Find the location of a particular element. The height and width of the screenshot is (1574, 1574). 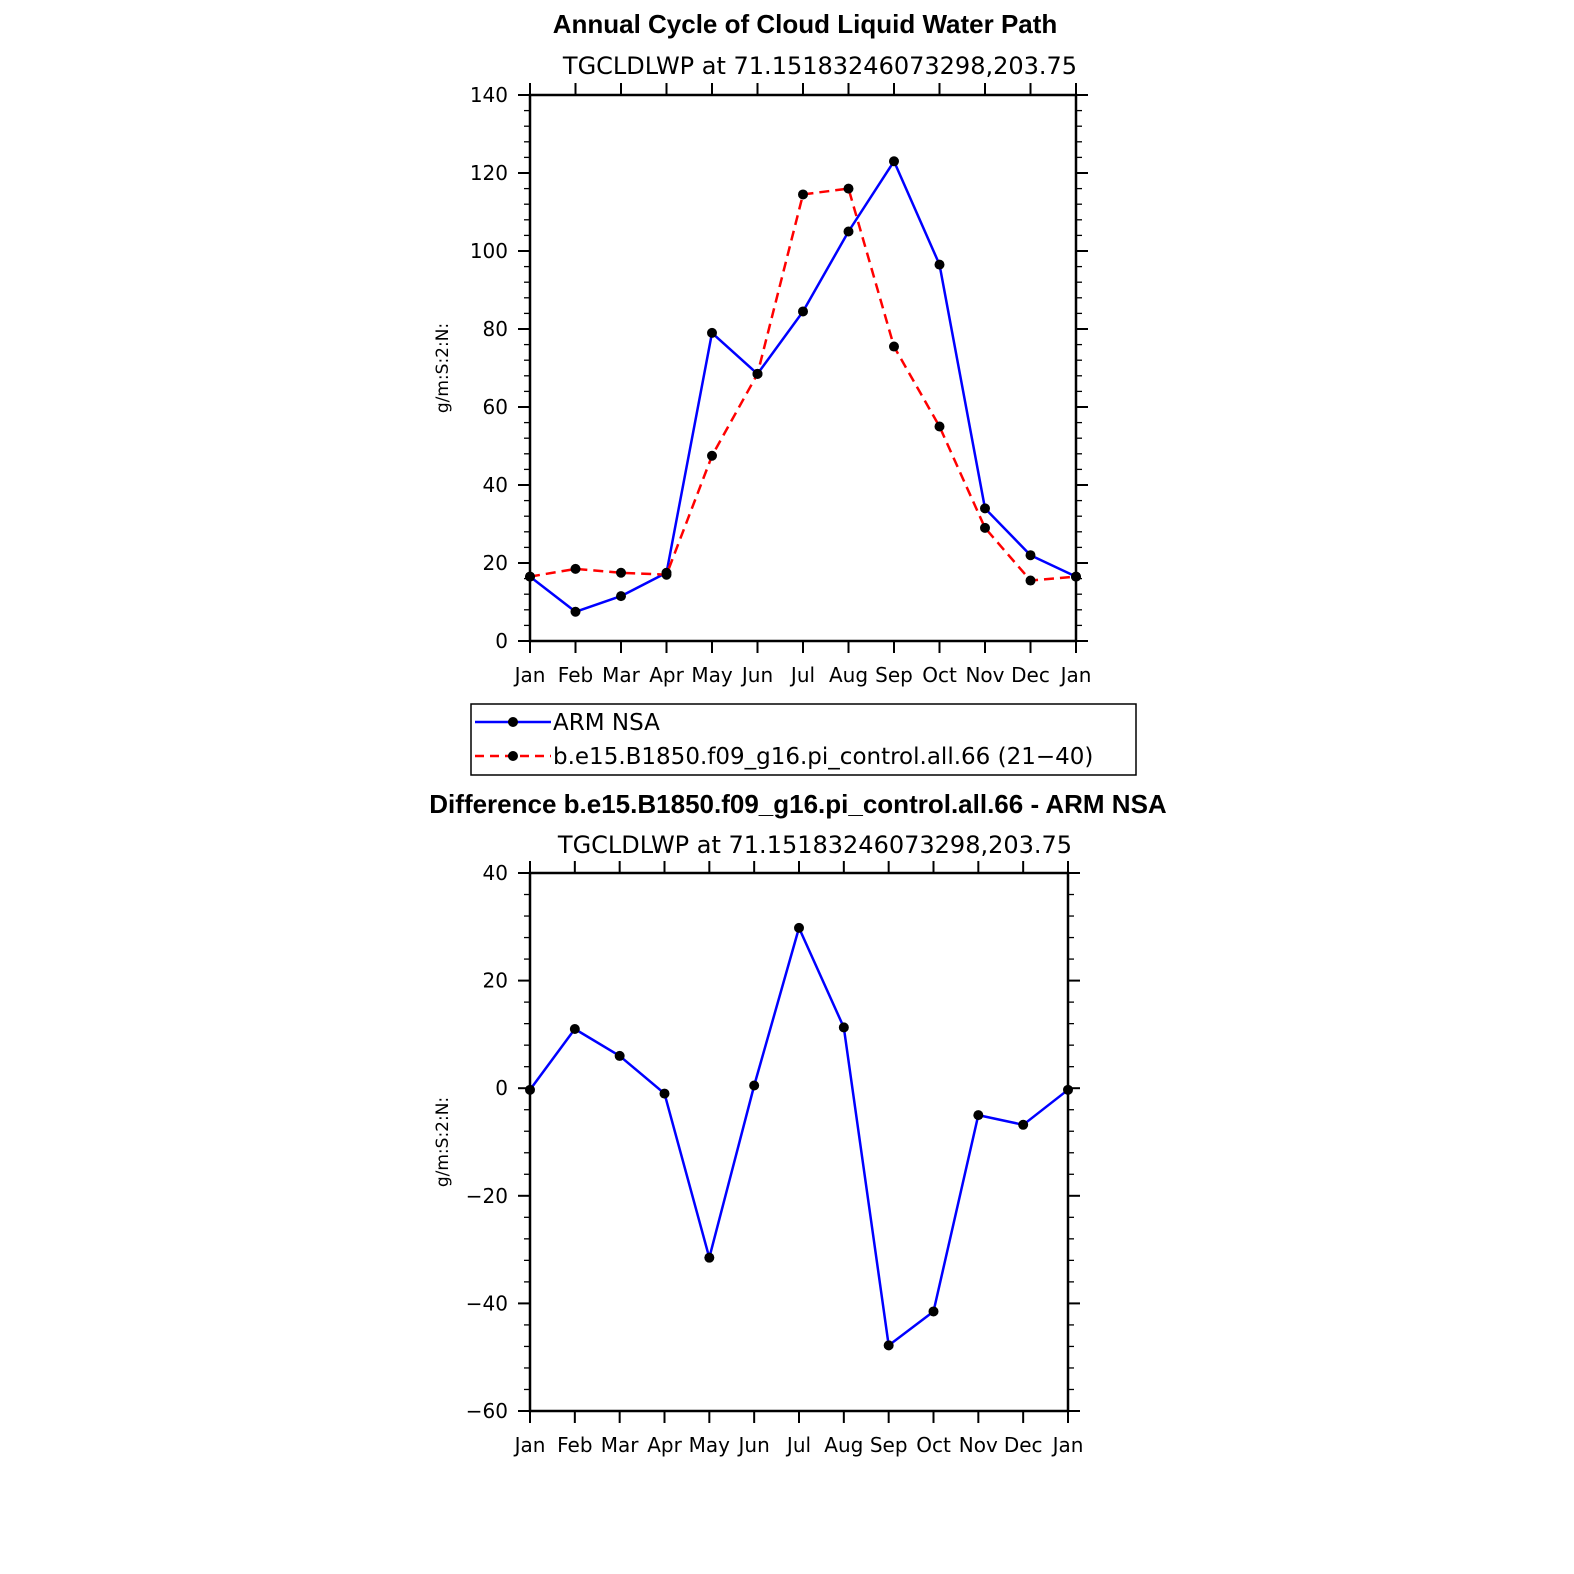

legend-marker-model is located at coordinates (513, 756).